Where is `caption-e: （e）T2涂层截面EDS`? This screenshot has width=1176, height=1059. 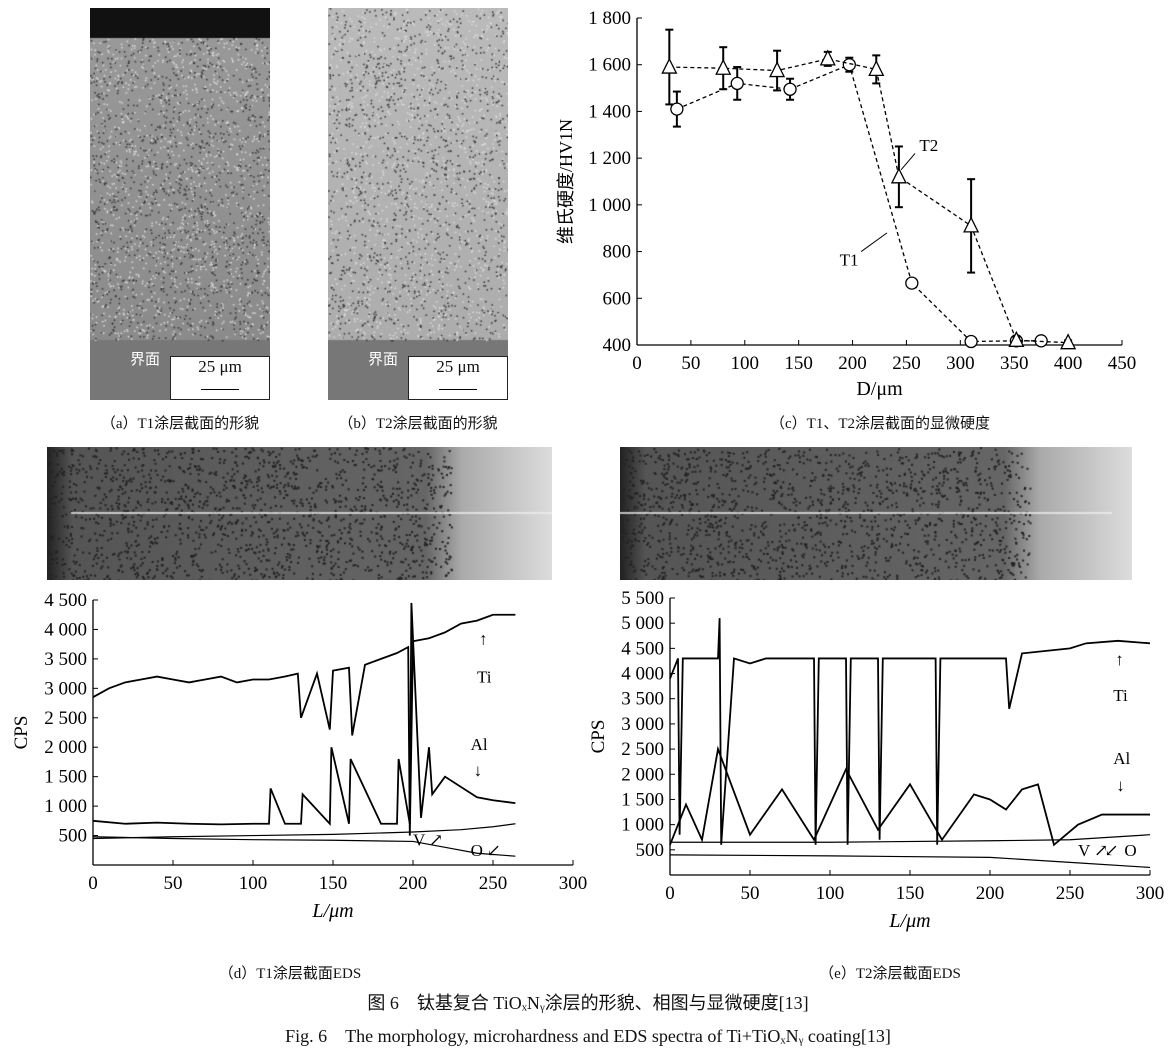
caption-e: （e）T2涂层截面EDS is located at coordinates (890, 974).